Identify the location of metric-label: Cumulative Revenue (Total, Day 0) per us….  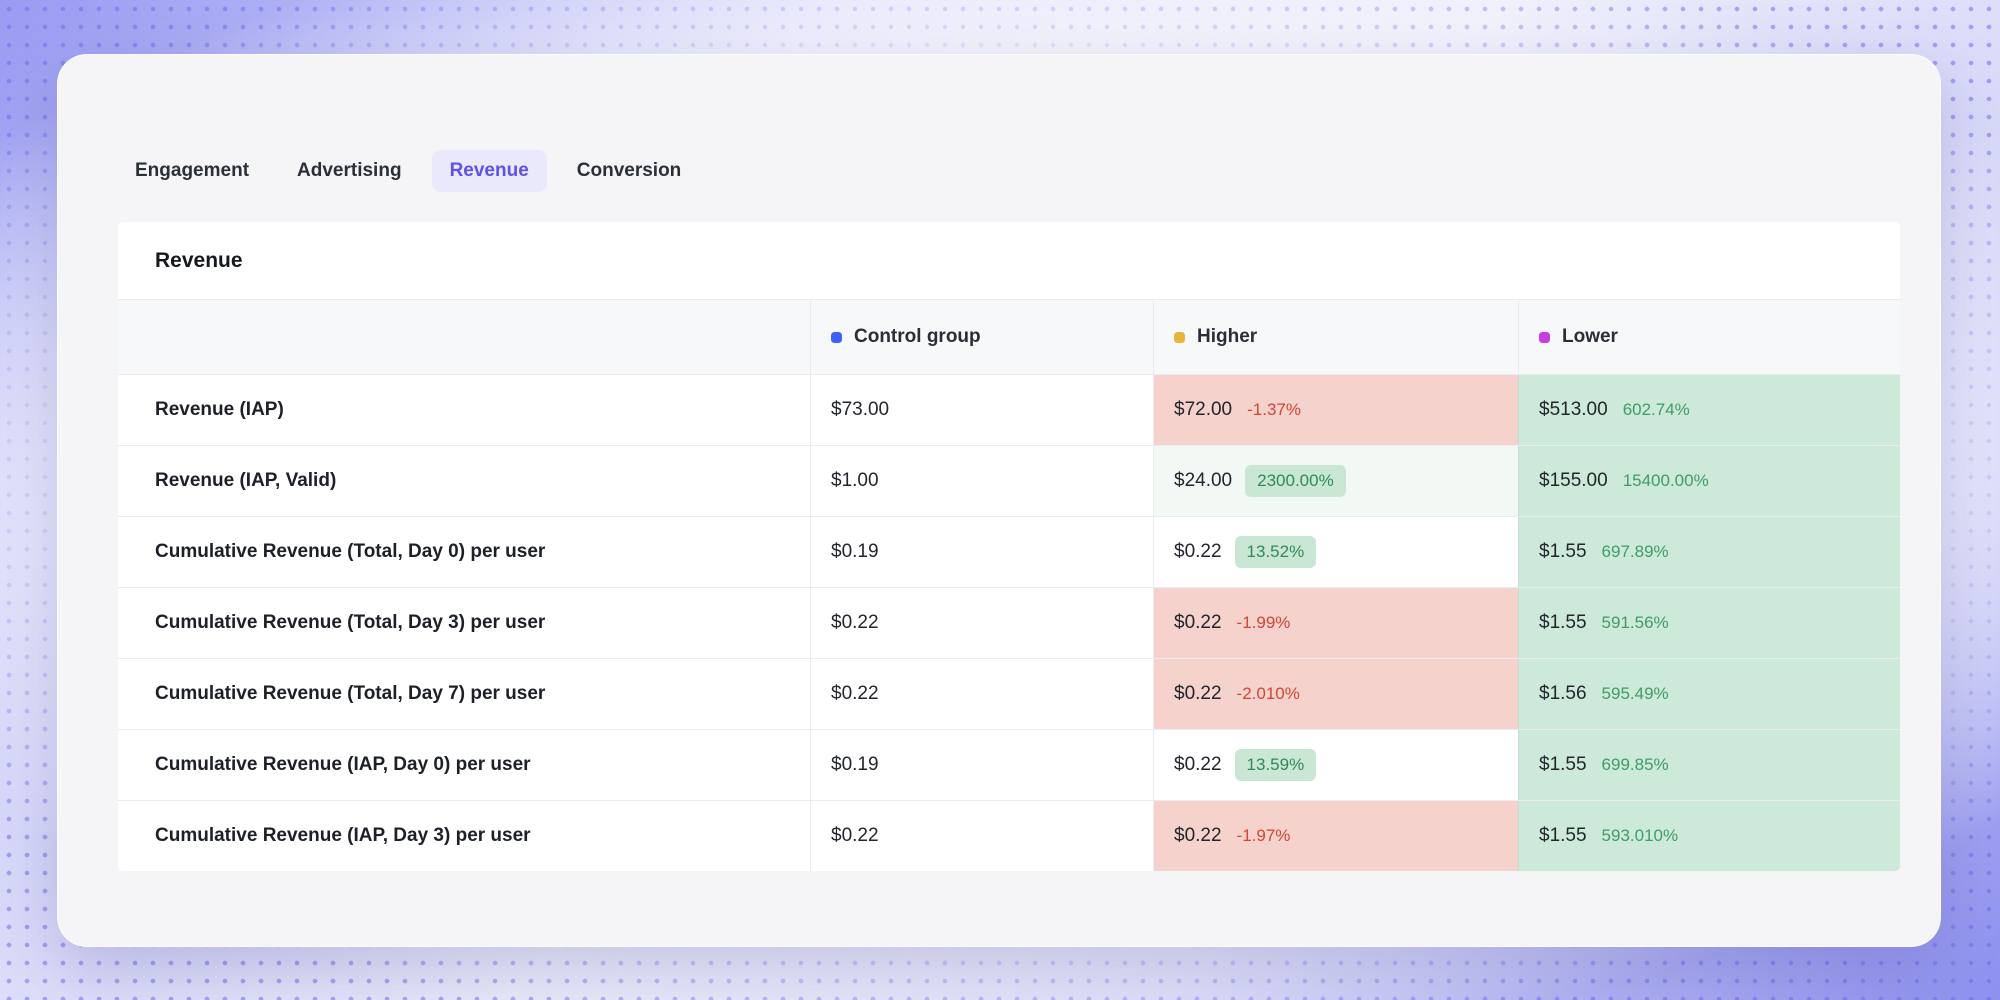
(350, 551).